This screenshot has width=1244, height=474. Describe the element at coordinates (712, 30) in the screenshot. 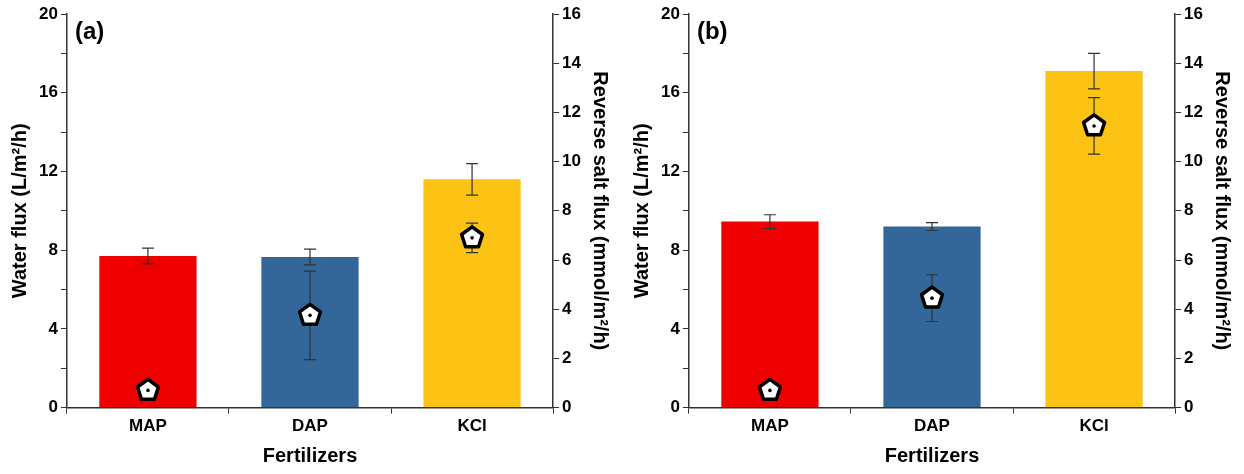

I see `chart-title: (b)` at that location.